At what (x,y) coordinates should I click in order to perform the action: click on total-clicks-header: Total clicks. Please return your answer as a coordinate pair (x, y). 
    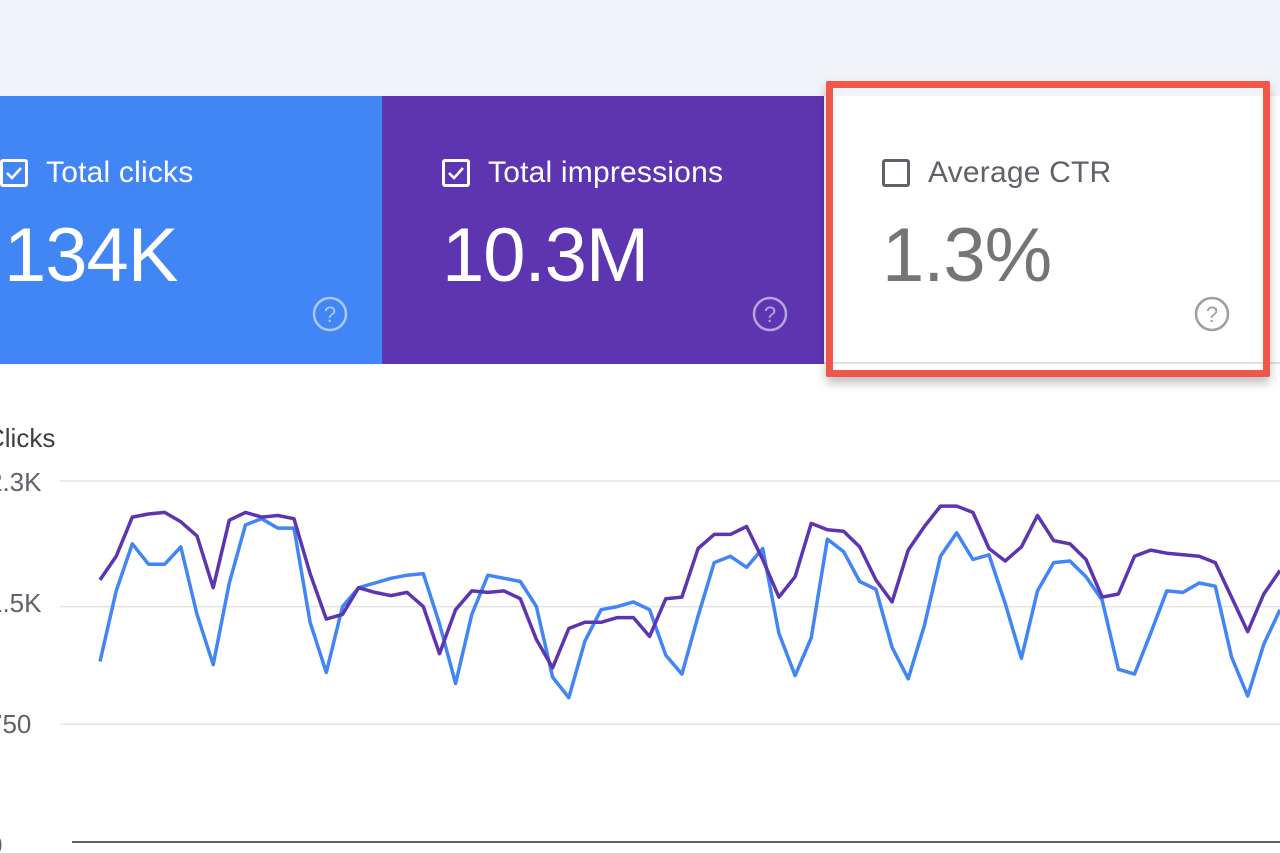
    Looking at the image, I should click on (96, 173).